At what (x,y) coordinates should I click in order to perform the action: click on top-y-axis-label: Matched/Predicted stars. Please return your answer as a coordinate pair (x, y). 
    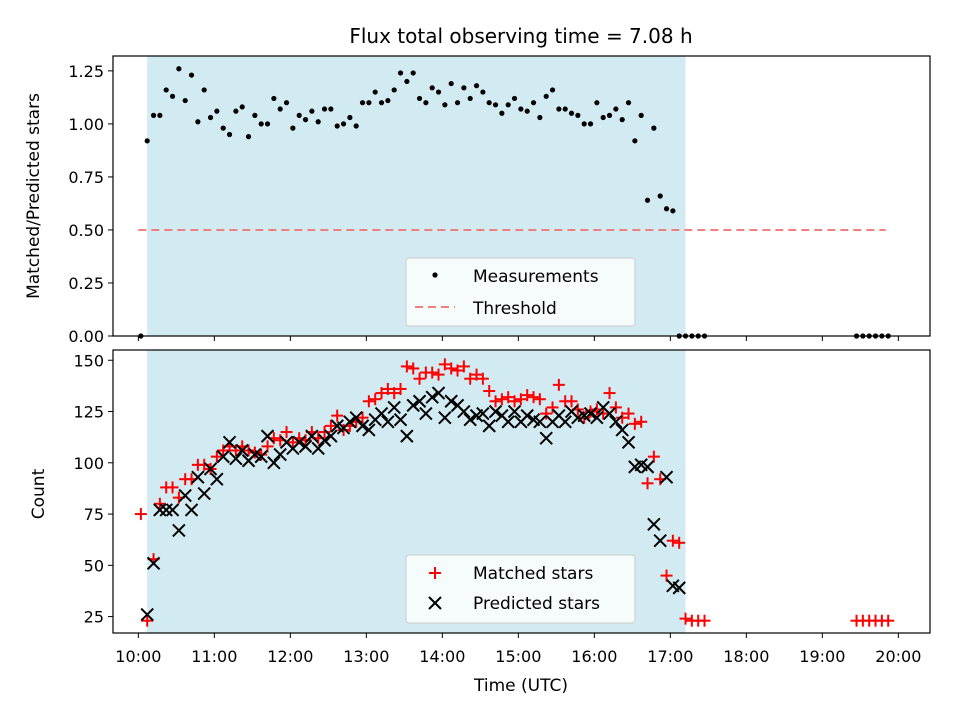
    Looking at the image, I should click on (34, 196).